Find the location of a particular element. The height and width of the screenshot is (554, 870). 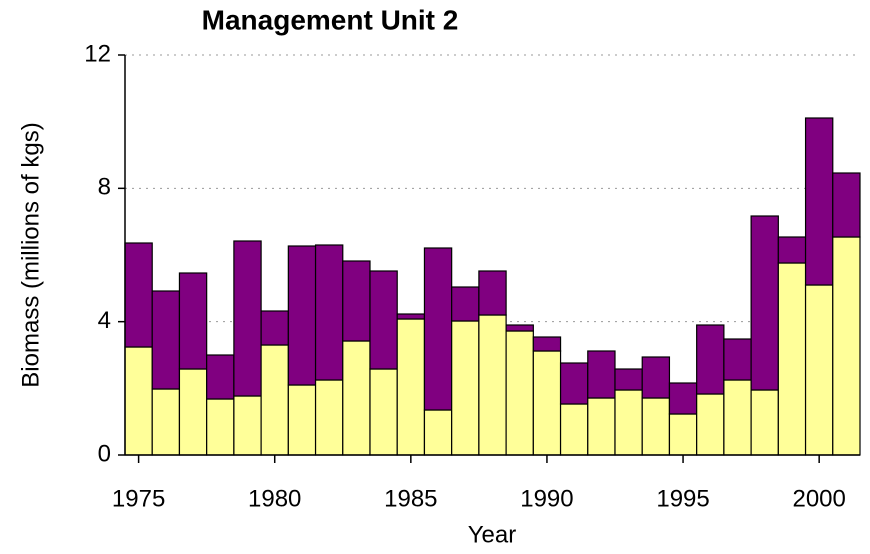

x-tick-label: 1975 is located at coordinates (138, 498).